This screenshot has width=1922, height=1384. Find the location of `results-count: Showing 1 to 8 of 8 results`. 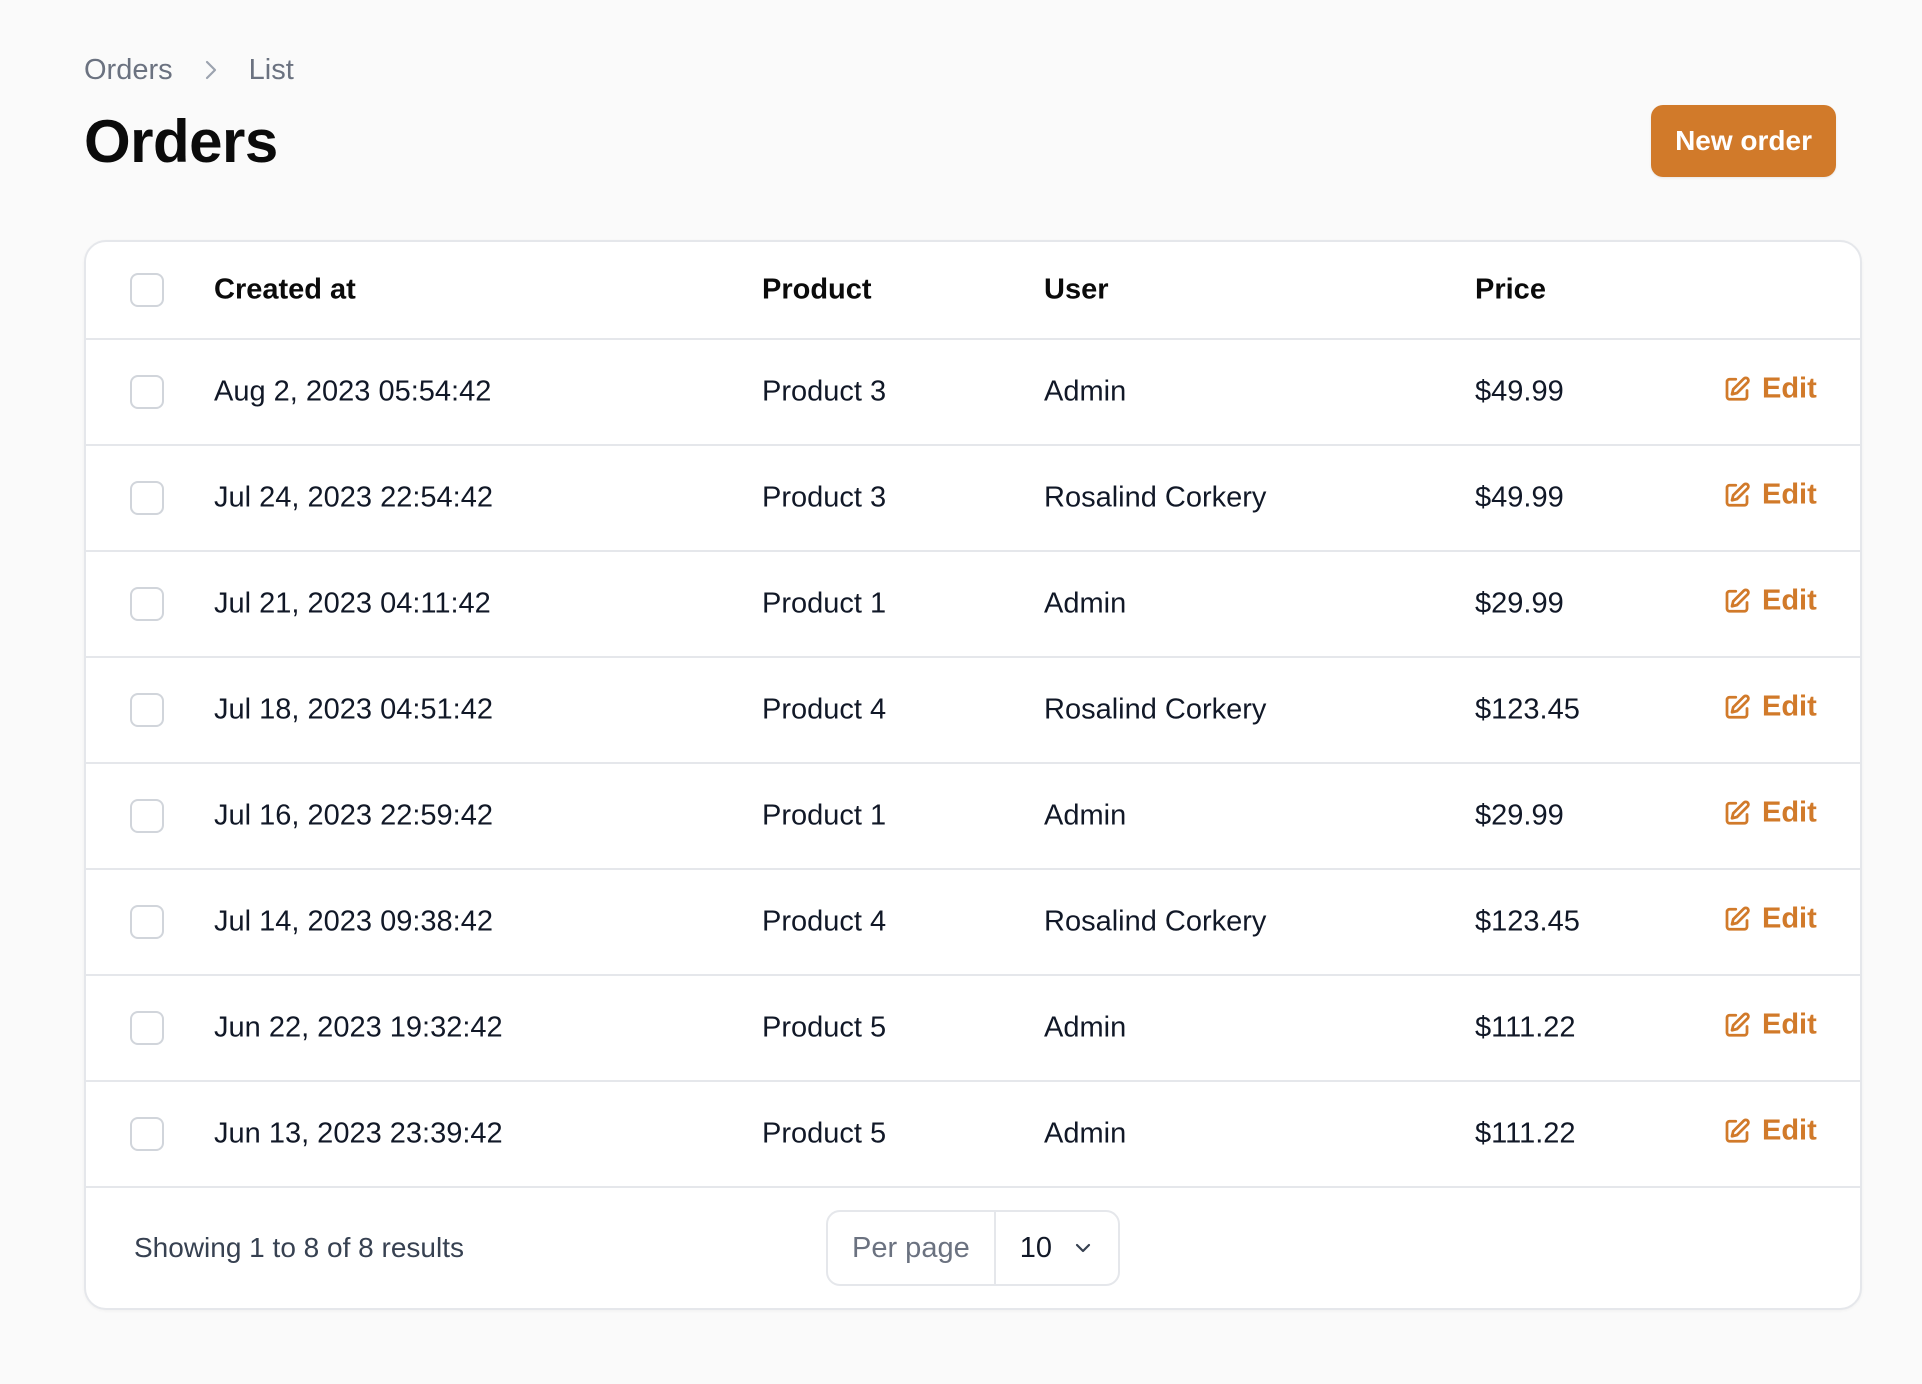

results-count: Showing 1 to 8 of 8 results is located at coordinates (299, 1247).